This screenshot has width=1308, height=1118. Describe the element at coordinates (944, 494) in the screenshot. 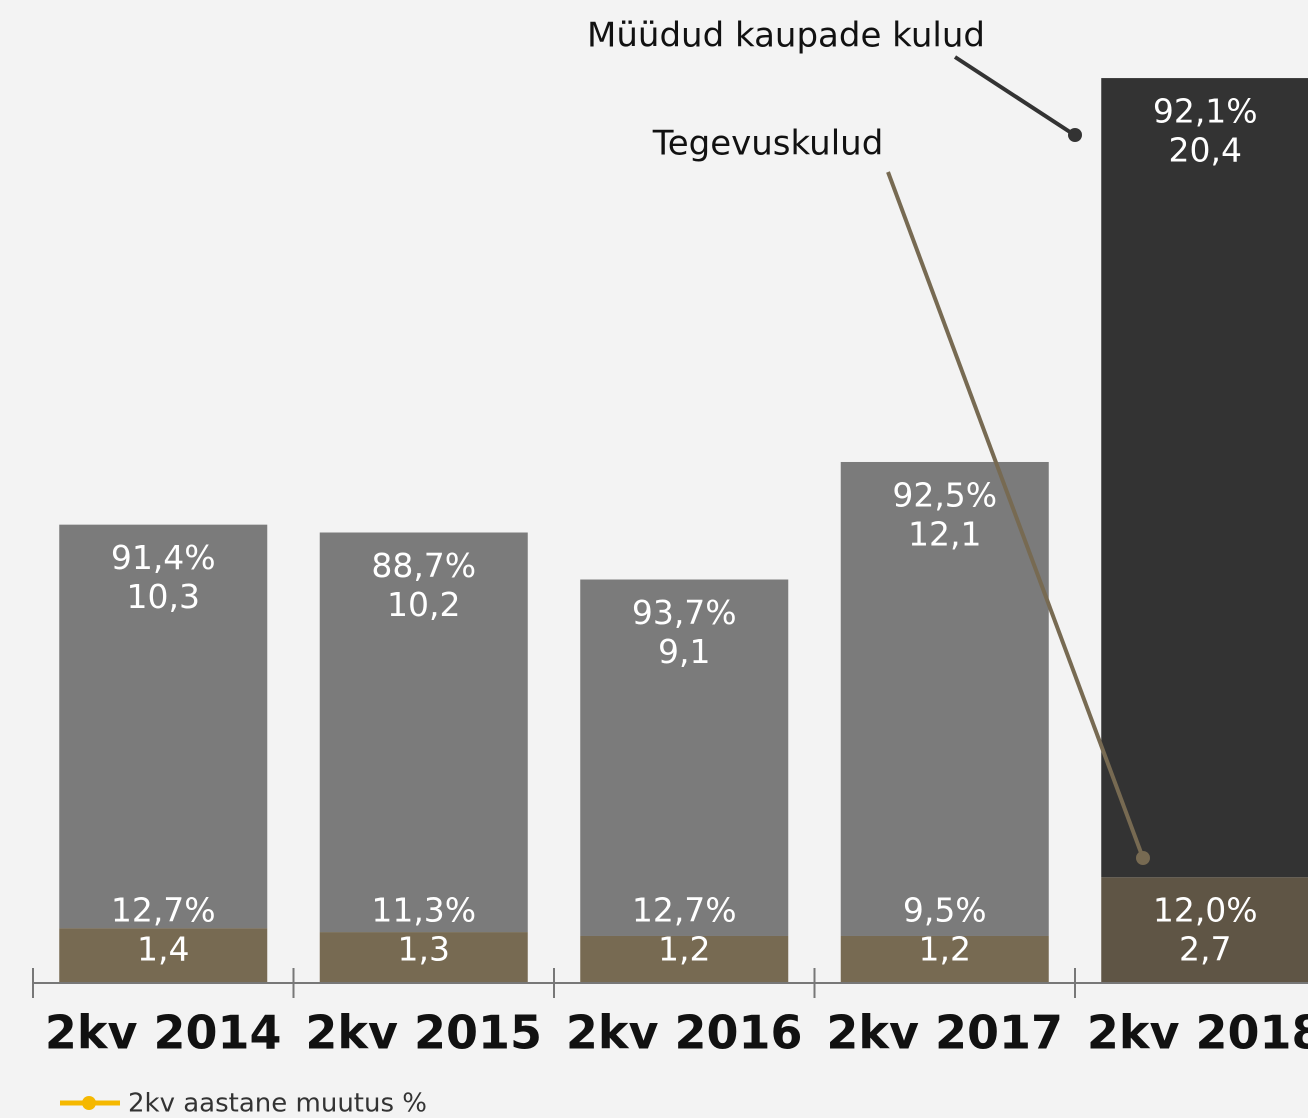

I see `share-label: 92,5%` at that location.